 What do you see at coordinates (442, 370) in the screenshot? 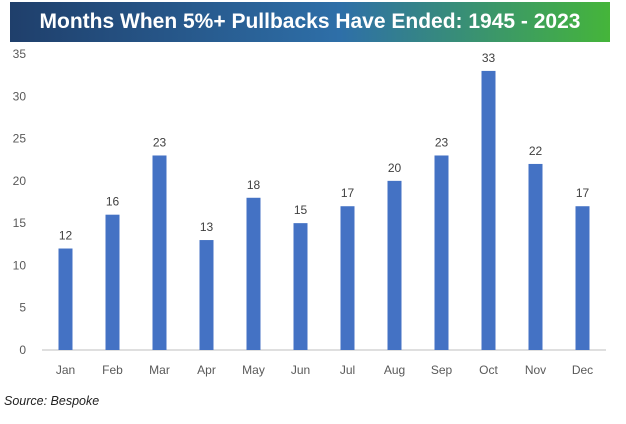
I see `x-tick-label-sep: Sep` at bounding box center [442, 370].